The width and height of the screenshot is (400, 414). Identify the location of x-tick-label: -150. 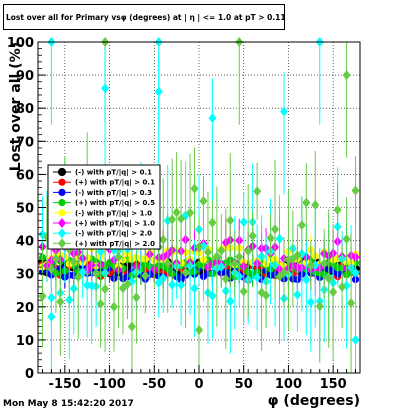
(65, 384).